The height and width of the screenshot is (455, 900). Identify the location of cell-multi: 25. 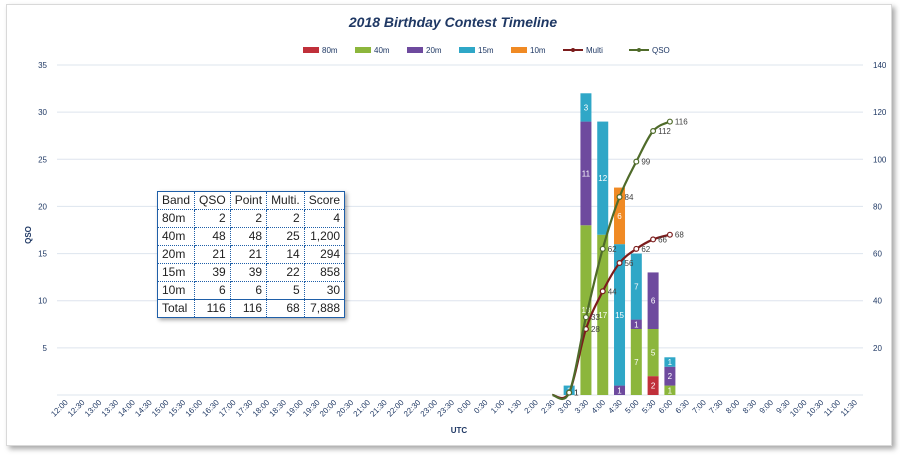
(285, 236).